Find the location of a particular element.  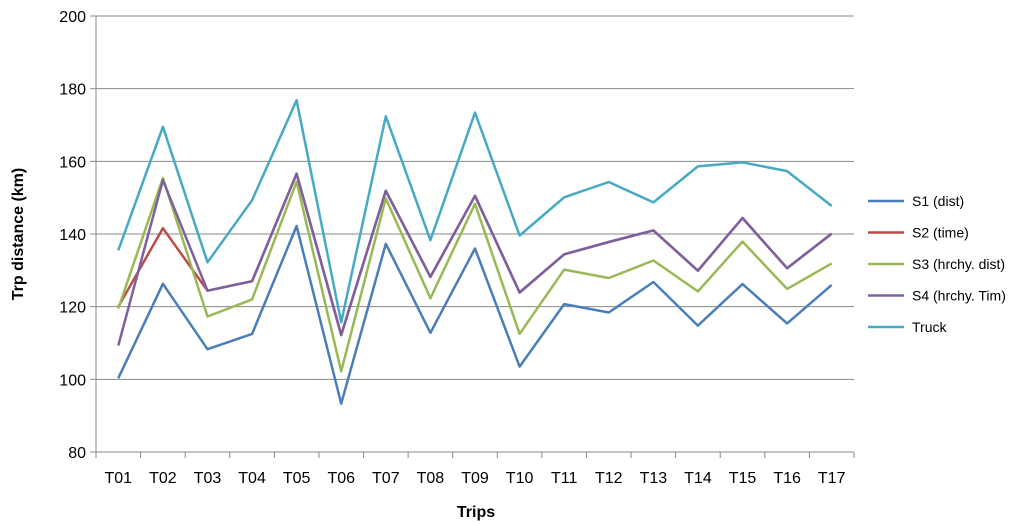

legend-label: S2 (time) is located at coordinates (940, 233).